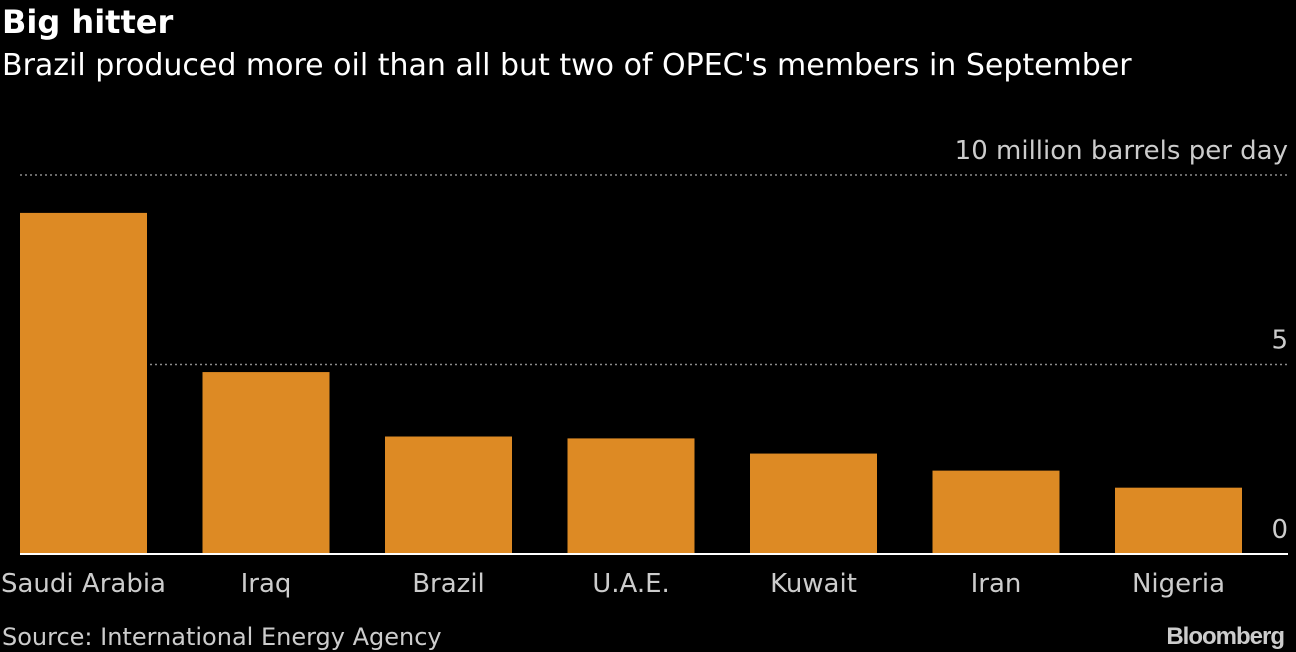  Describe the element at coordinates (1178, 520) in the screenshot. I see `bar-nigeria` at that location.